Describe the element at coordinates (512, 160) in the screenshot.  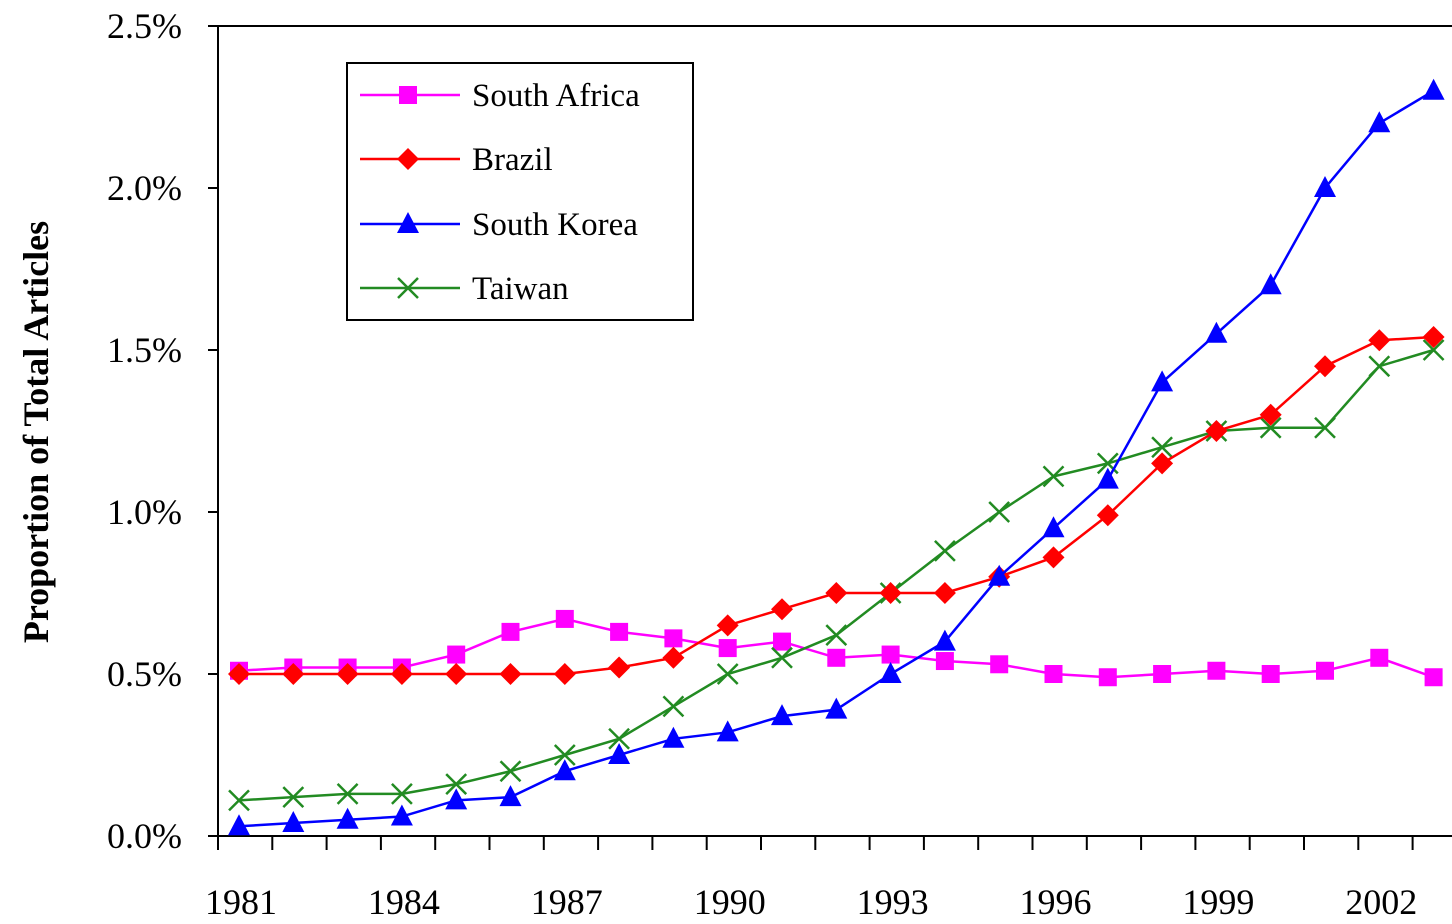
I see `legend-label: Brazil` at that location.